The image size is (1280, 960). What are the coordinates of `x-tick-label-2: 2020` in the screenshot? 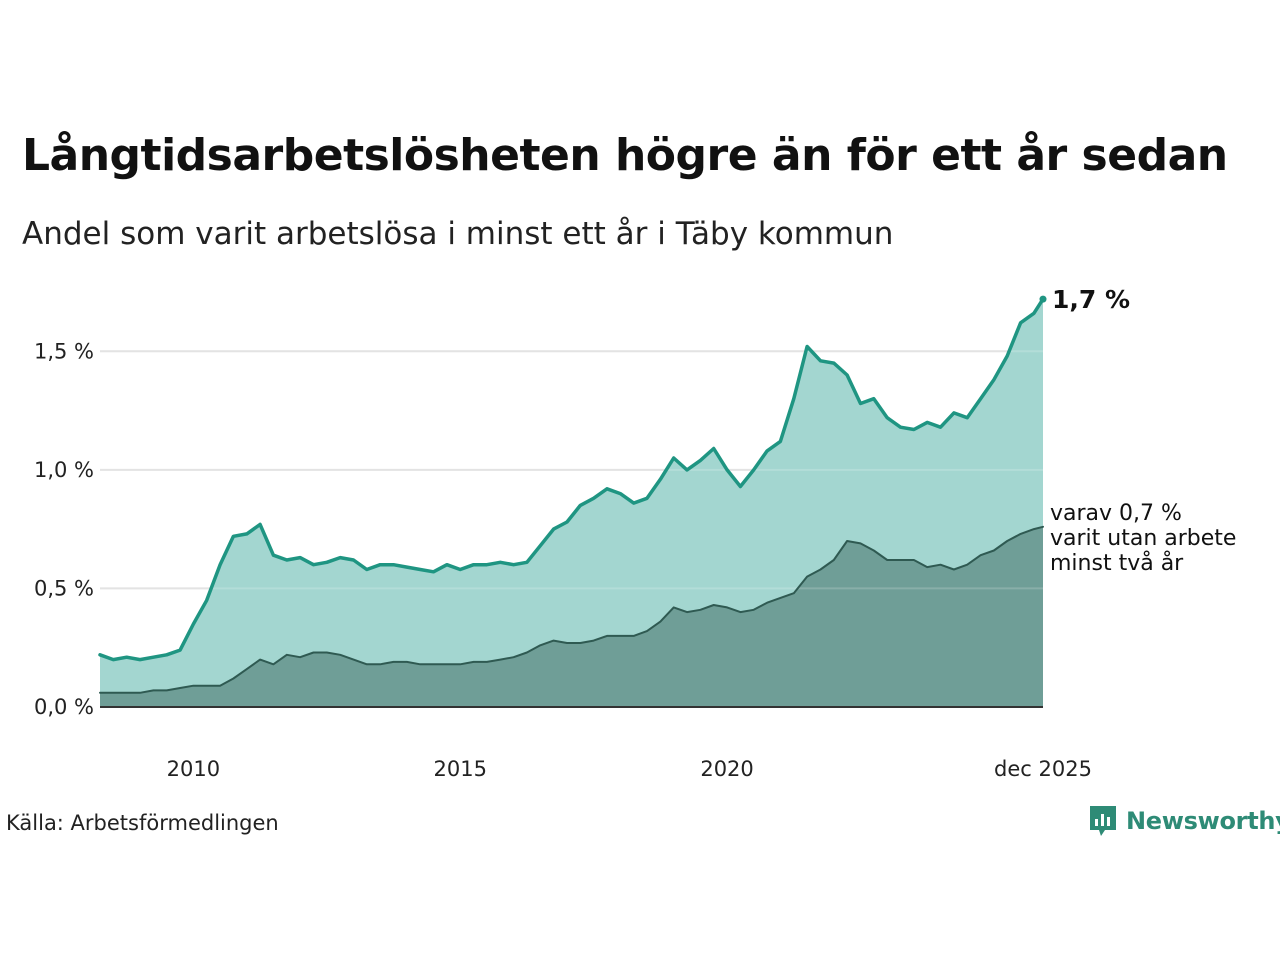 It's located at (726, 769).